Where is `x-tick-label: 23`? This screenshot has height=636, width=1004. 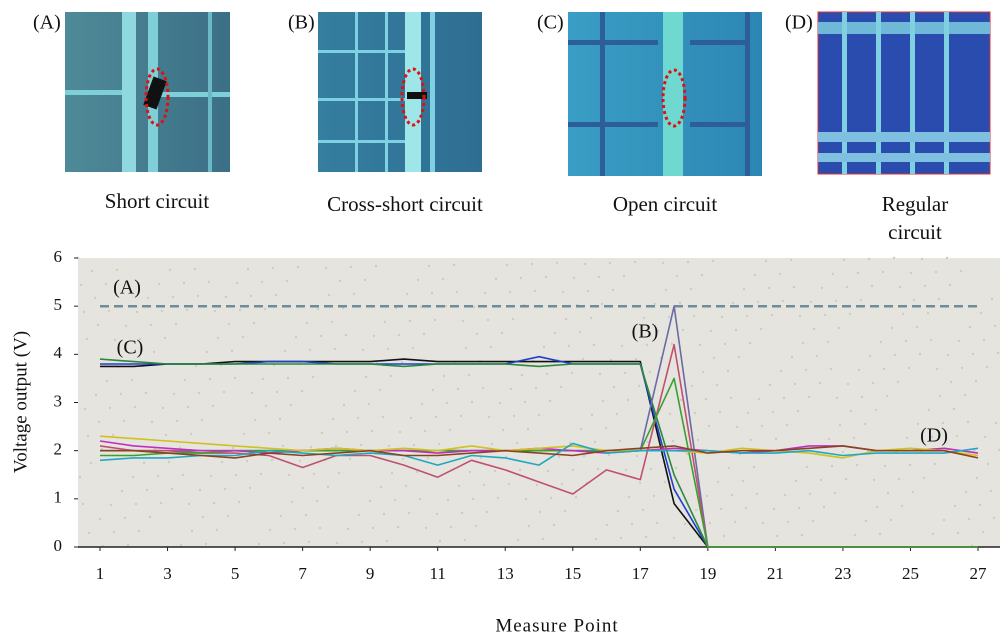 x-tick-label: 23 is located at coordinates (842, 573).